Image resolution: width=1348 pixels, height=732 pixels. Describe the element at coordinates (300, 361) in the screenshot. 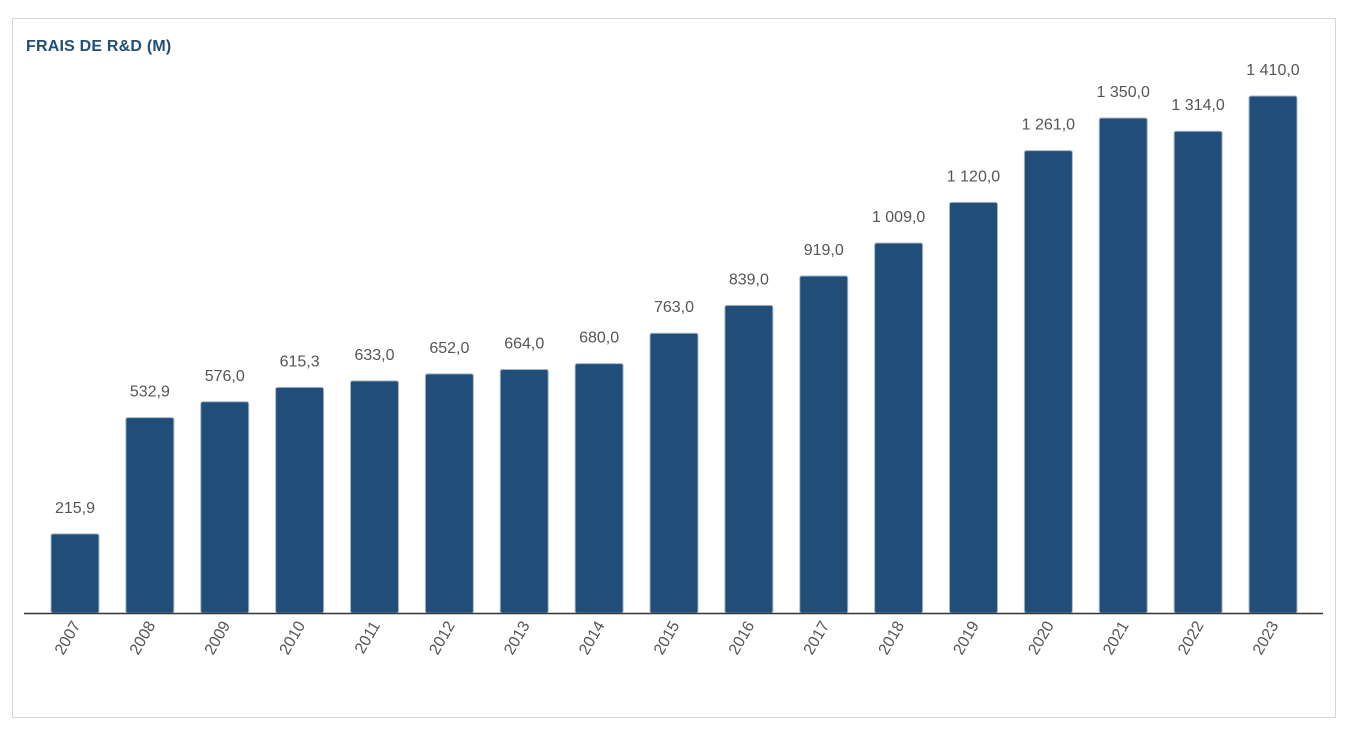

I see `value-label-2010: 615,3` at that location.